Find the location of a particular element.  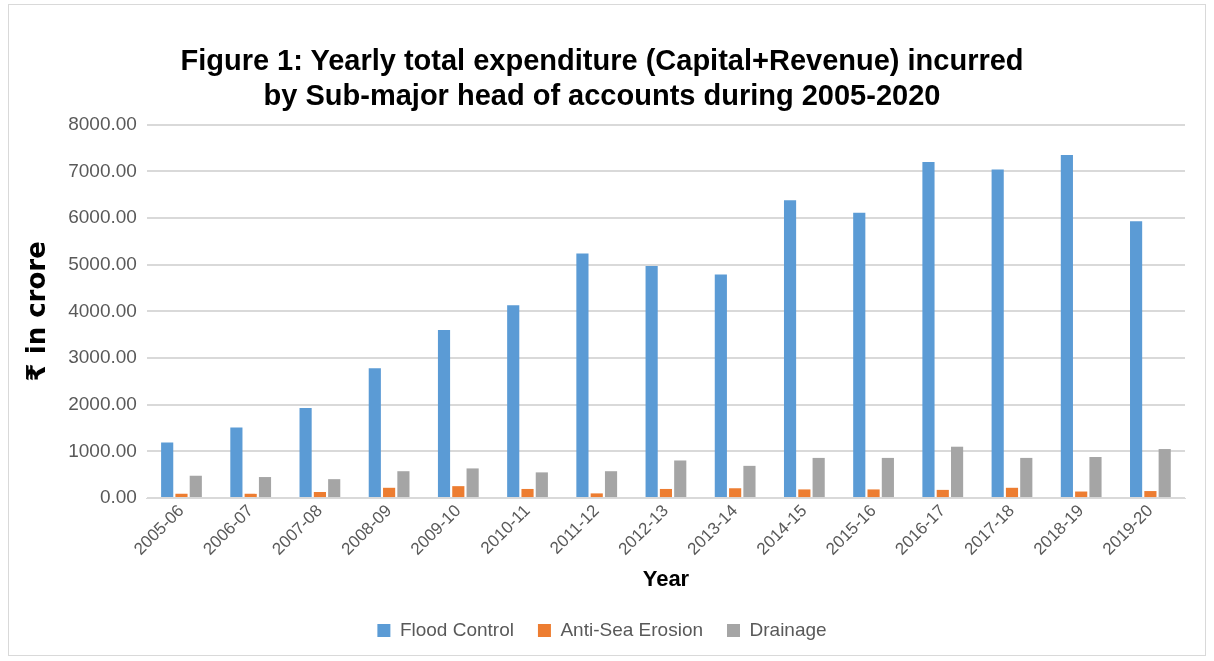

y-tick-label: 1000.00 is located at coordinates (102, 450).